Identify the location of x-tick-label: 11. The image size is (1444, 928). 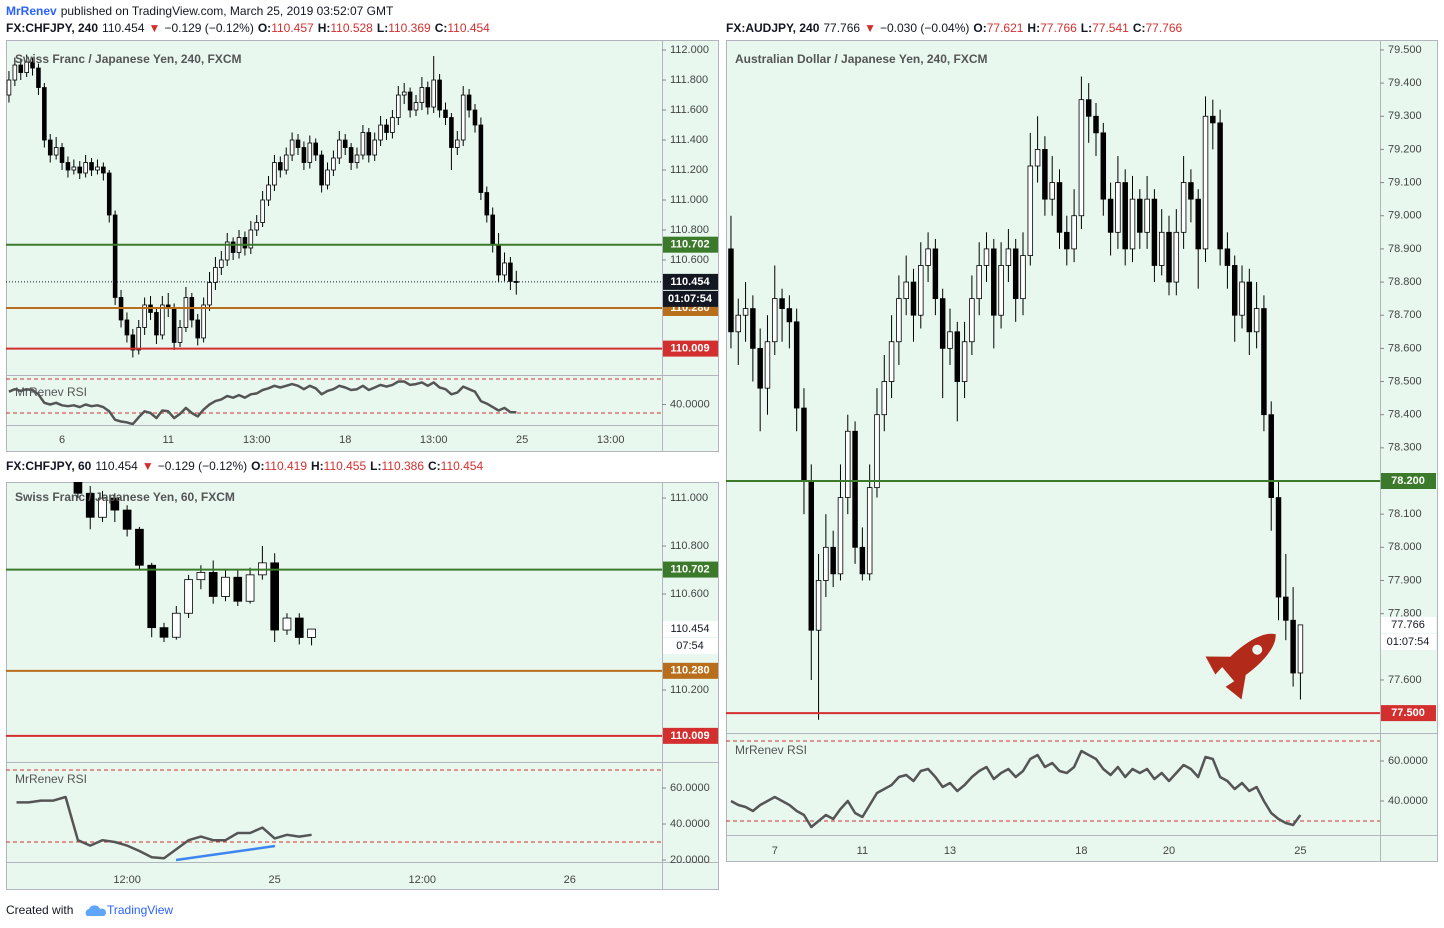
(168, 440).